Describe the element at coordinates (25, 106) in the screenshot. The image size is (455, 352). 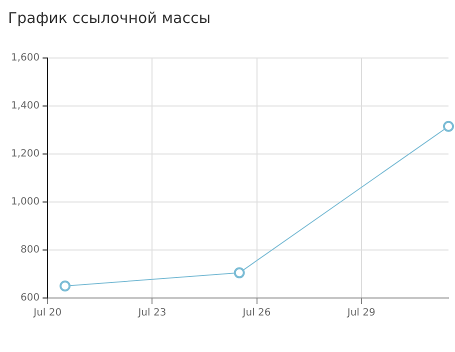
I see `y-tick-label: 1,400` at that location.